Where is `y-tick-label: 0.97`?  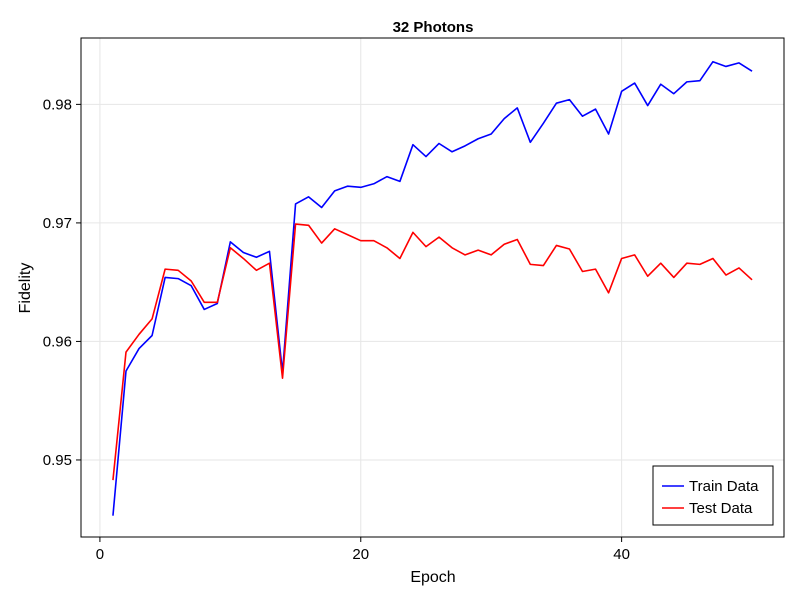 y-tick-label: 0.97 is located at coordinates (57, 223).